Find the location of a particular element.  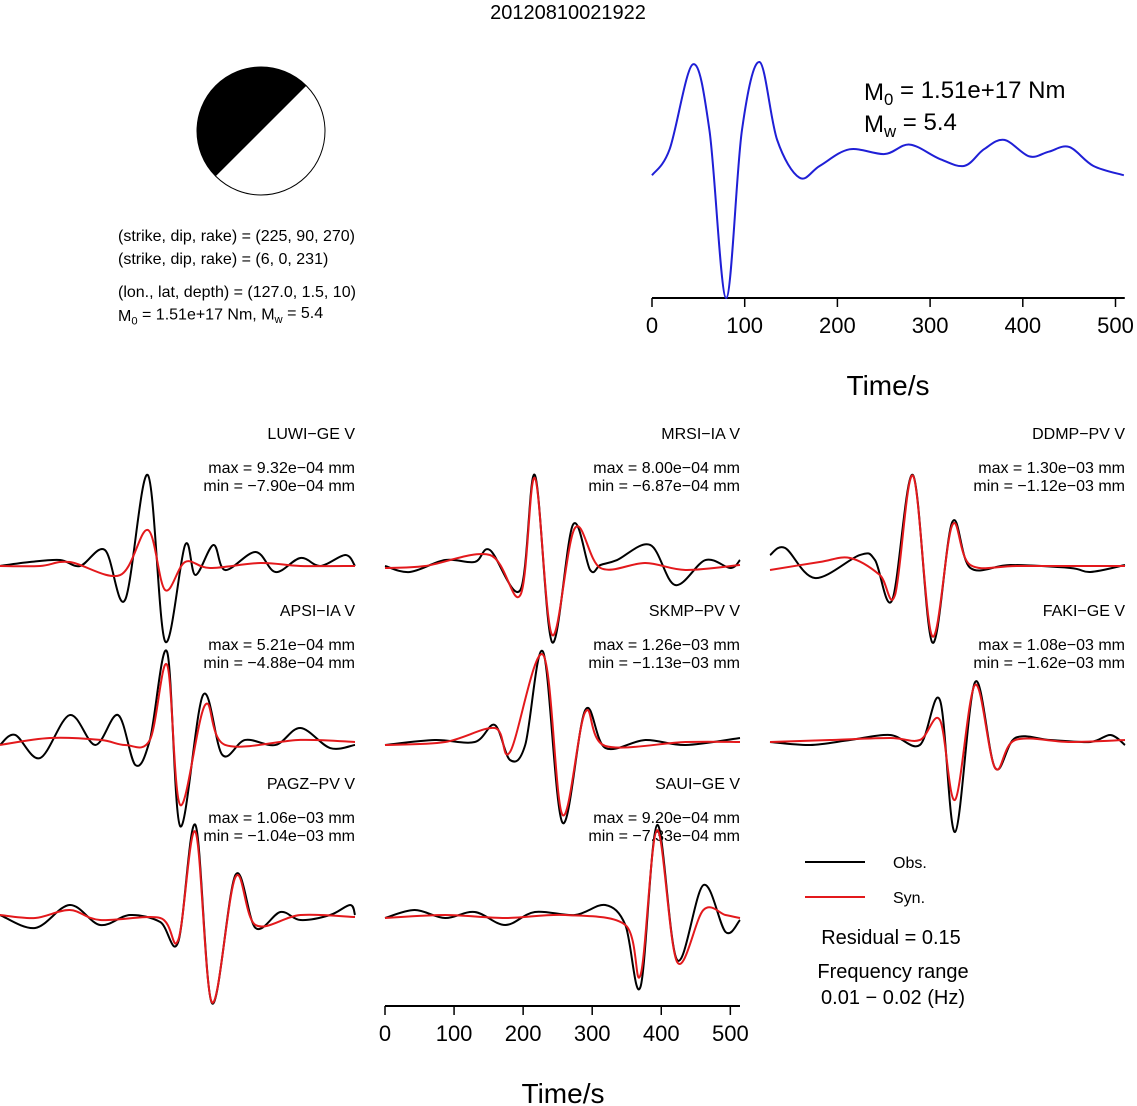

min-label: min = −1.12e−03 mm is located at coordinates (1049, 486).